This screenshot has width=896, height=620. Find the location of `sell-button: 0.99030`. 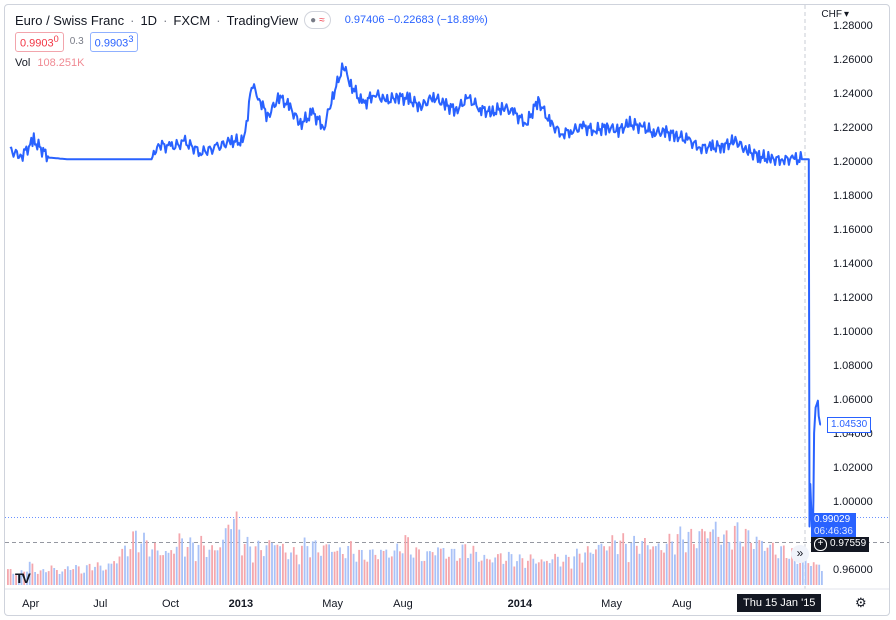

sell-button: 0.99030 is located at coordinates (39, 42).